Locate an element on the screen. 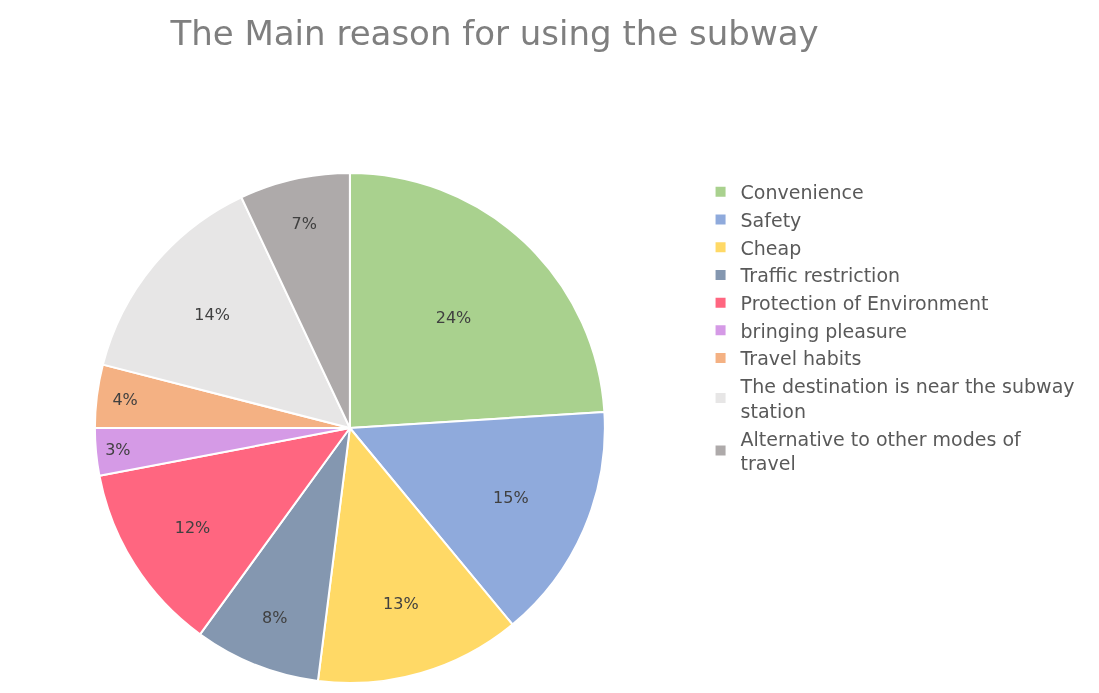 This screenshot has width=1099, height=693. legend-label: The destination is near the subway station is located at coordinates (907, 398).